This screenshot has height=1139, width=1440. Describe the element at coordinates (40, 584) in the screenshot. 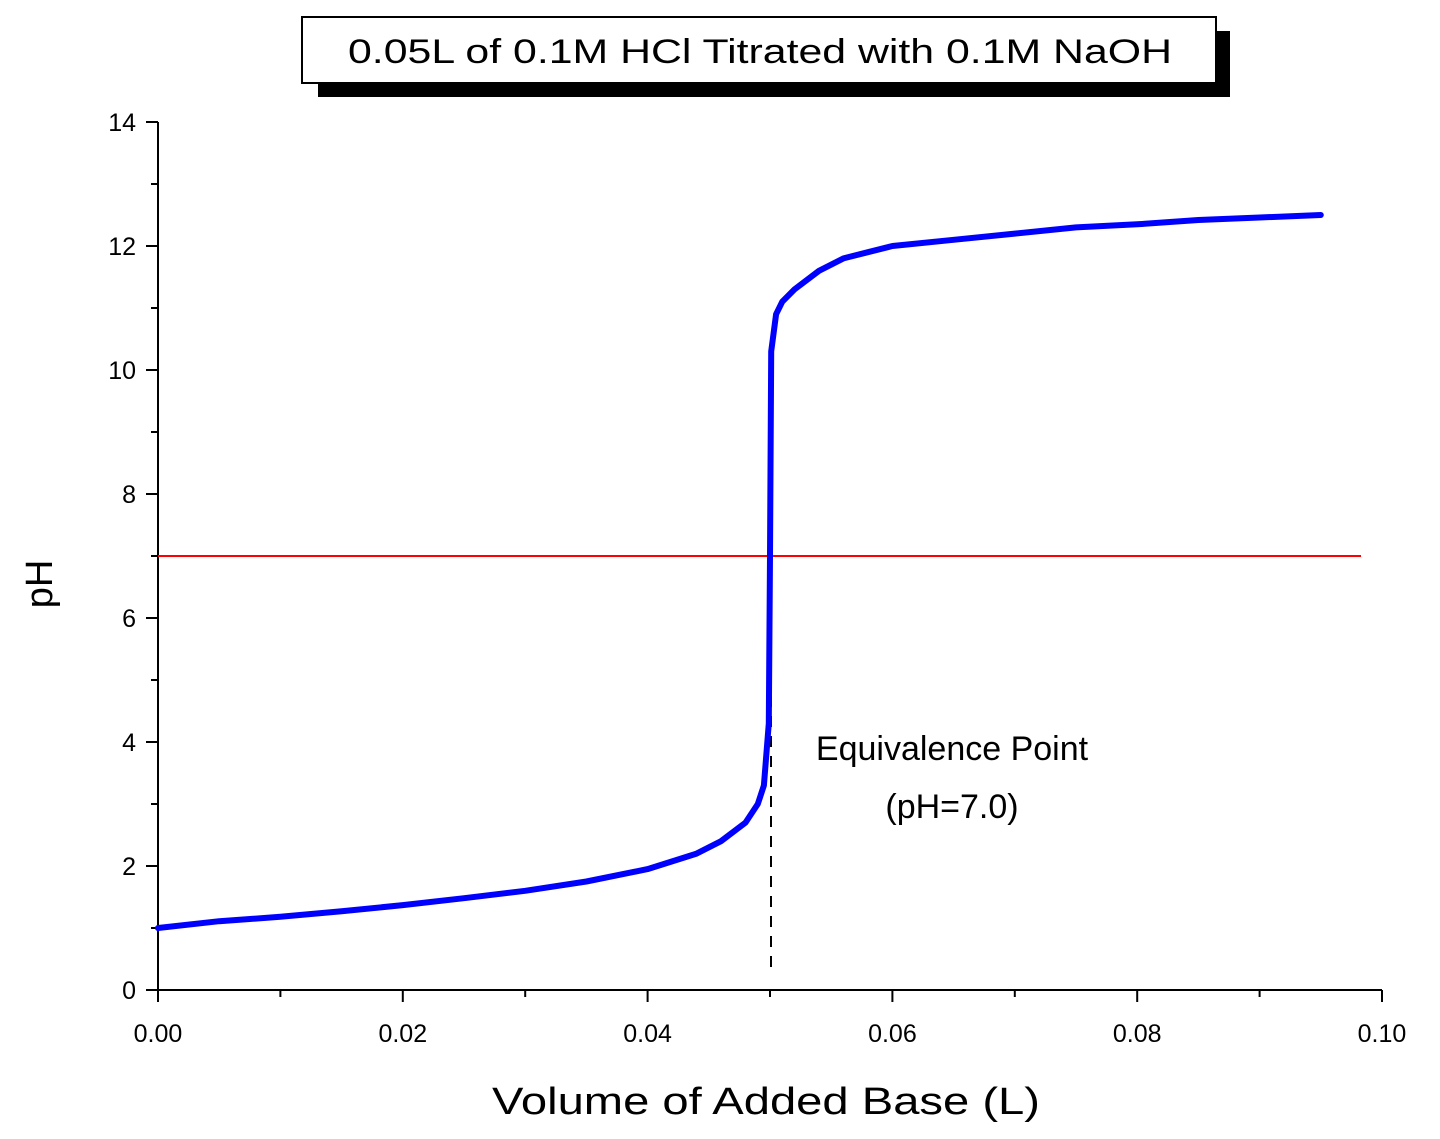

I see `y-axis-title: pH` at that location.